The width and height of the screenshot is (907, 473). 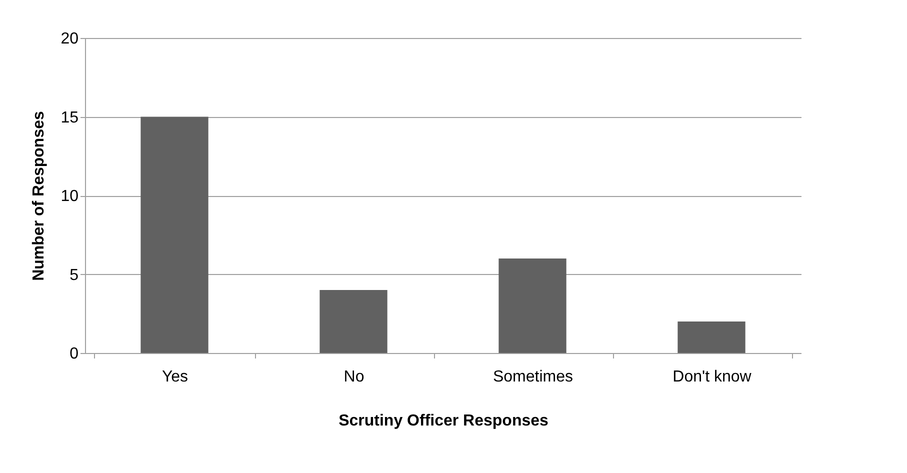 I want to click on x-tick-label: Yes, so click(x=175, y=377).